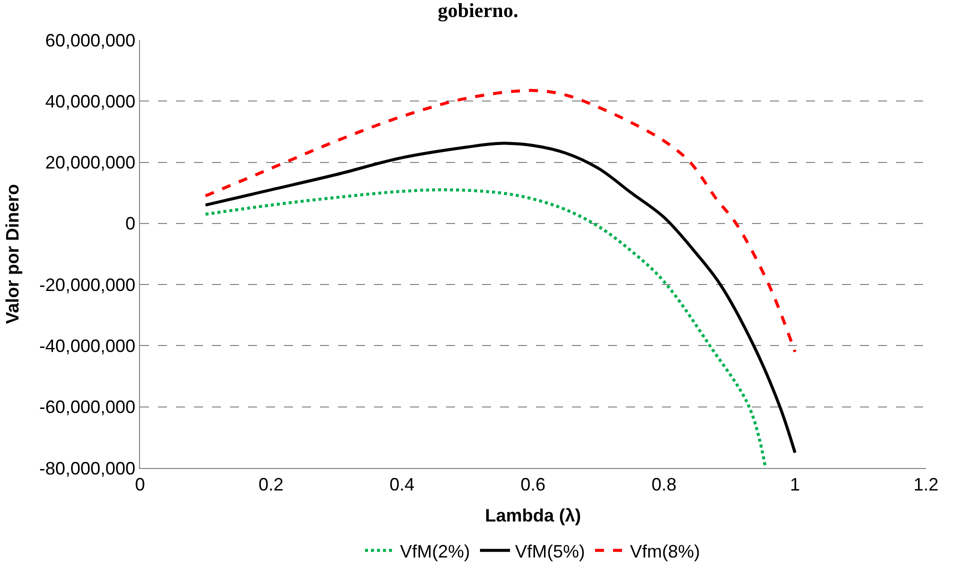 The width and height of the screenshot is (956, 581). Describe the element at coordinates (478, 11) in the screenshot. I see `chart-title: gobierno.` at that location.